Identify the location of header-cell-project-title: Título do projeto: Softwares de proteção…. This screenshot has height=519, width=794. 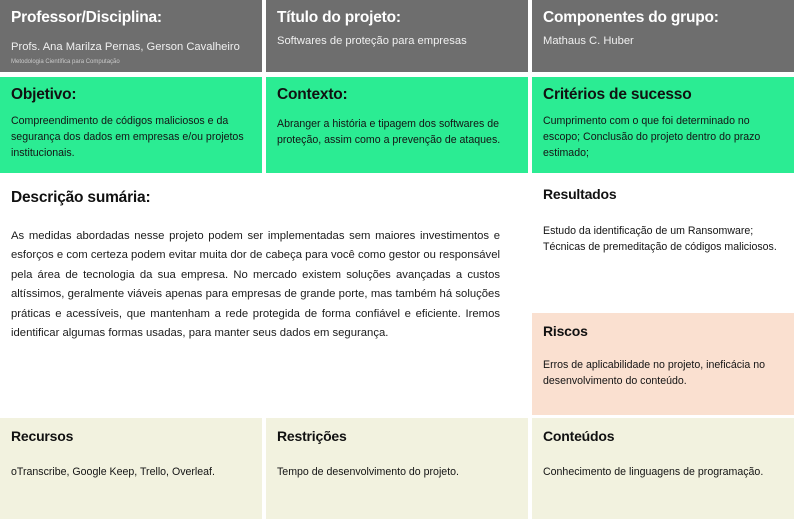
(397, 36).